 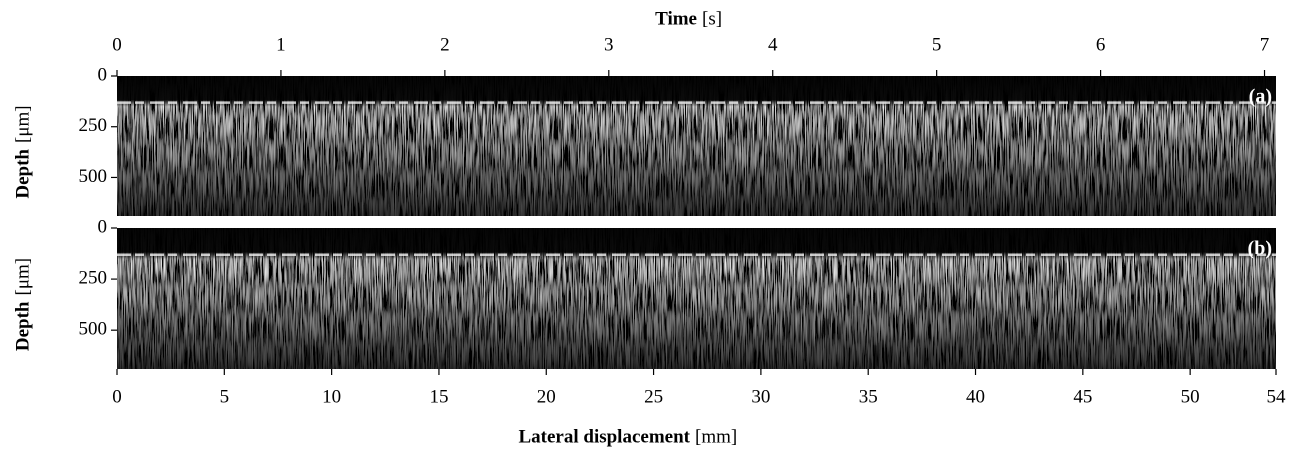 I want to click on x-tick-label: 45, so click(x=1082, y=396).